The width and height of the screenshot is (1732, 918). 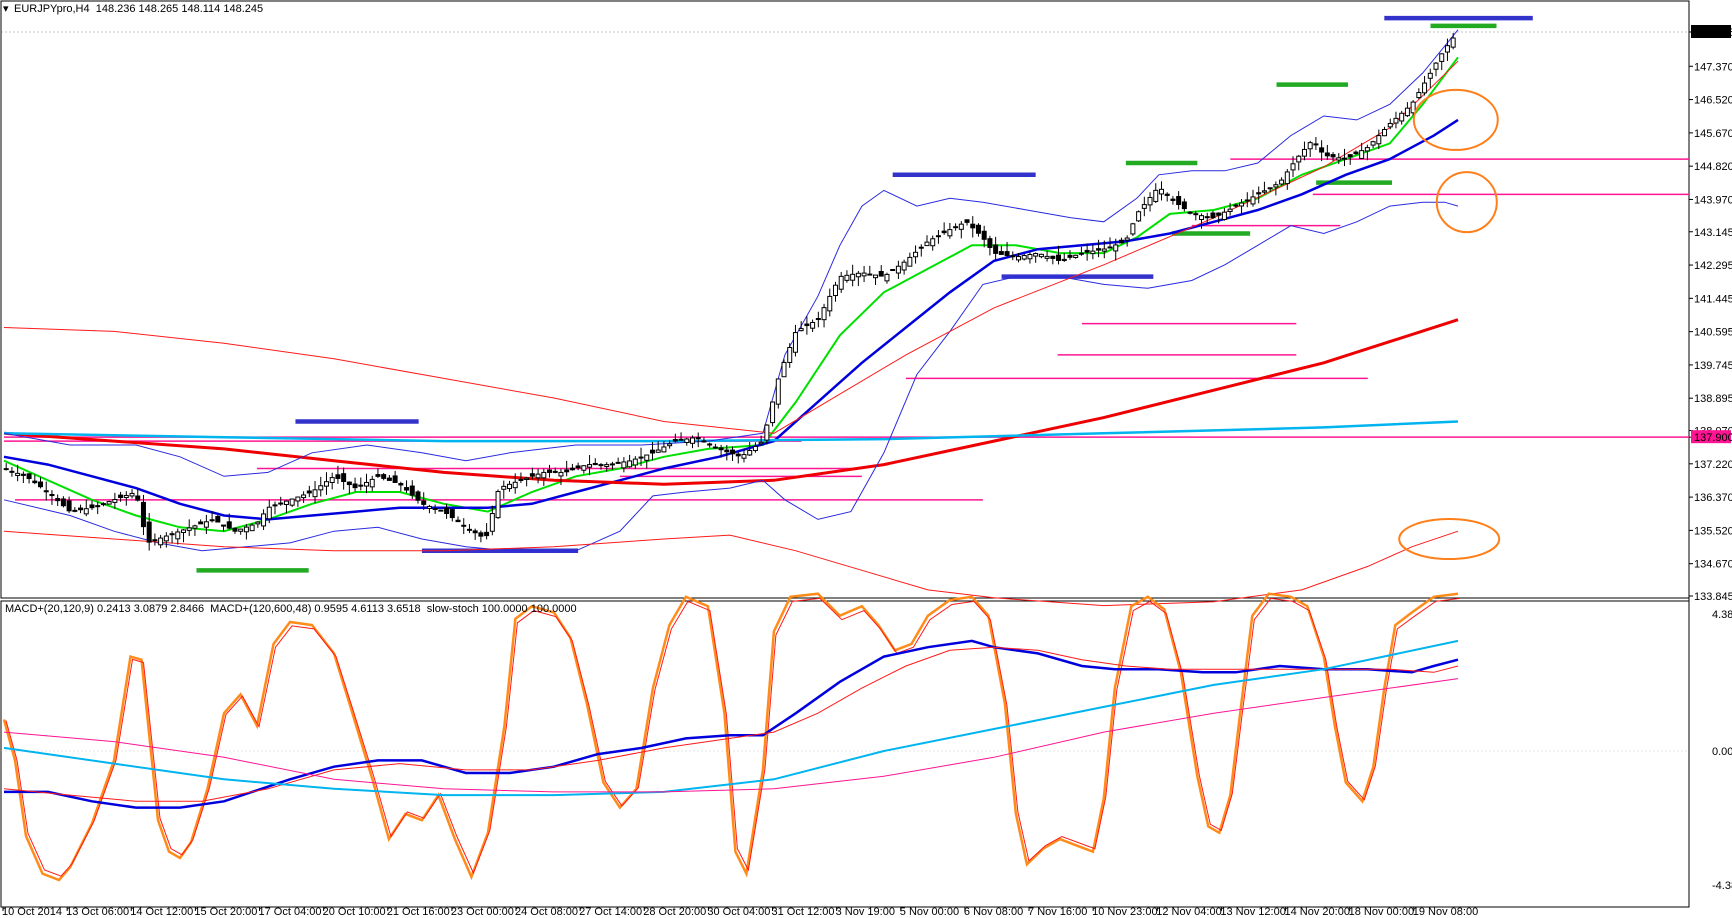 What do you see at coordinates (1455, 119) in the screenshot?
I see `annotation-circle-top-right` at bounding box center [1455, 119].